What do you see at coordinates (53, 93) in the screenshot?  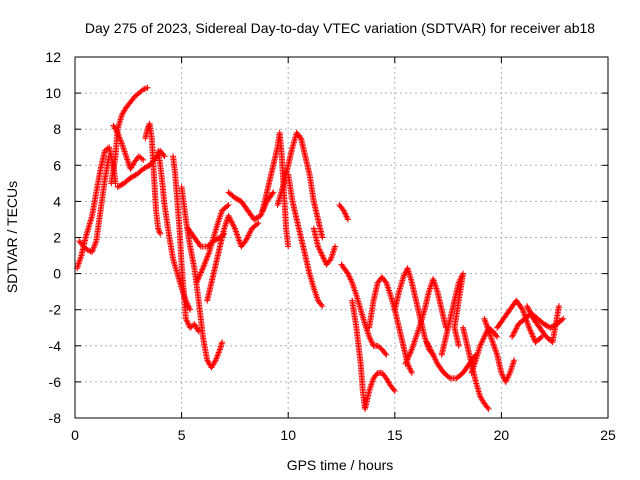 I see `y-tick-label: 10` at bounding box center [53, 93].